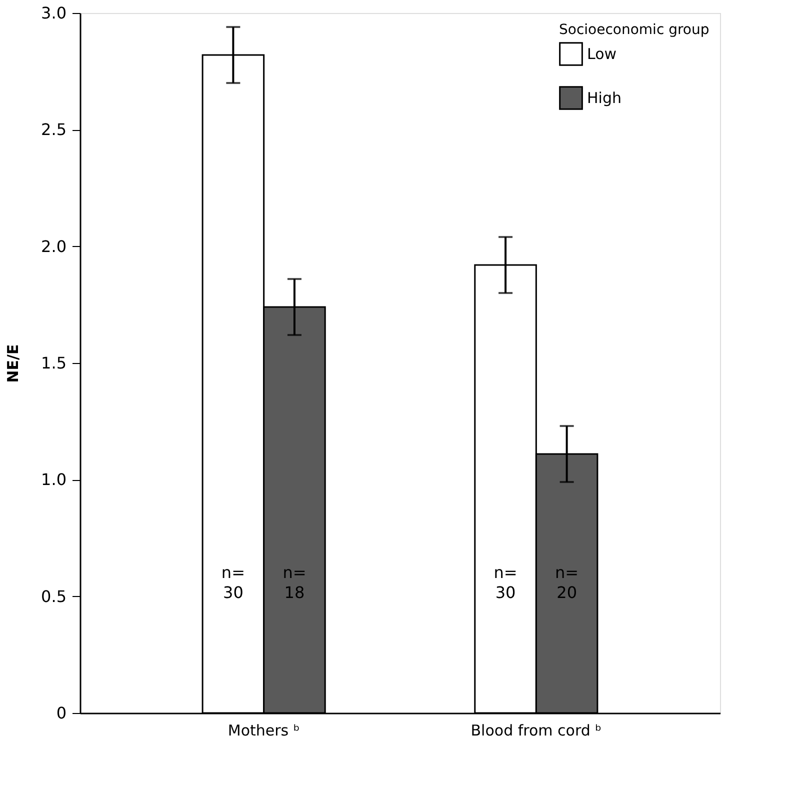  What do you see at coordinates (53, 363) in the screenshot?
I see `y-tick-label: 1.5` at bounding box center [53, 363].